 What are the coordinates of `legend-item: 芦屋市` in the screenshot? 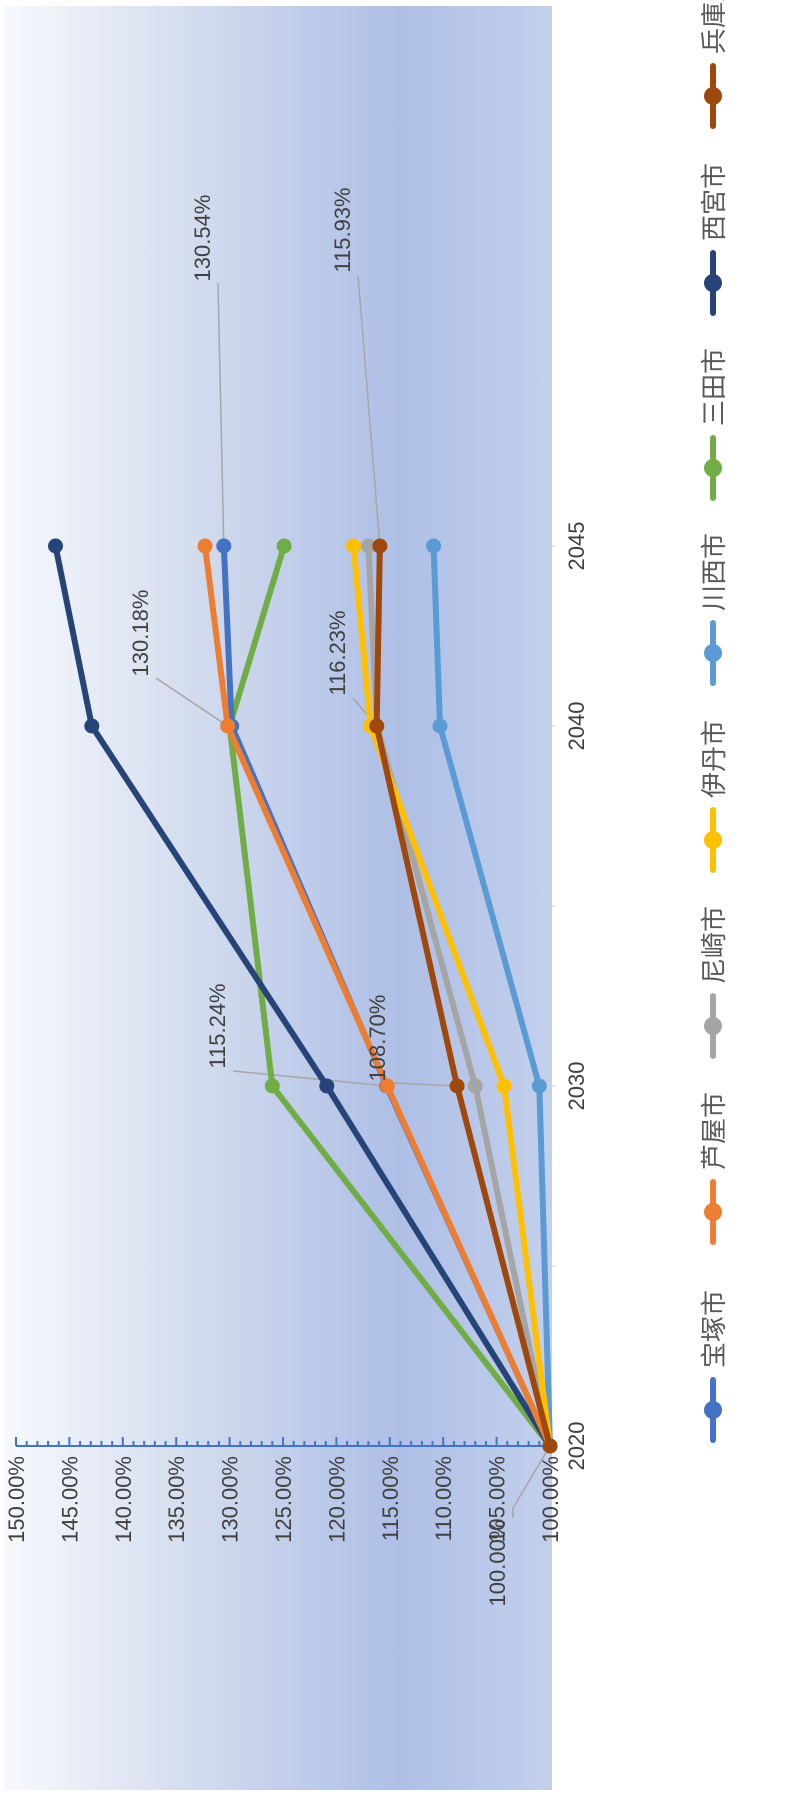 It's located at (714, 1168).